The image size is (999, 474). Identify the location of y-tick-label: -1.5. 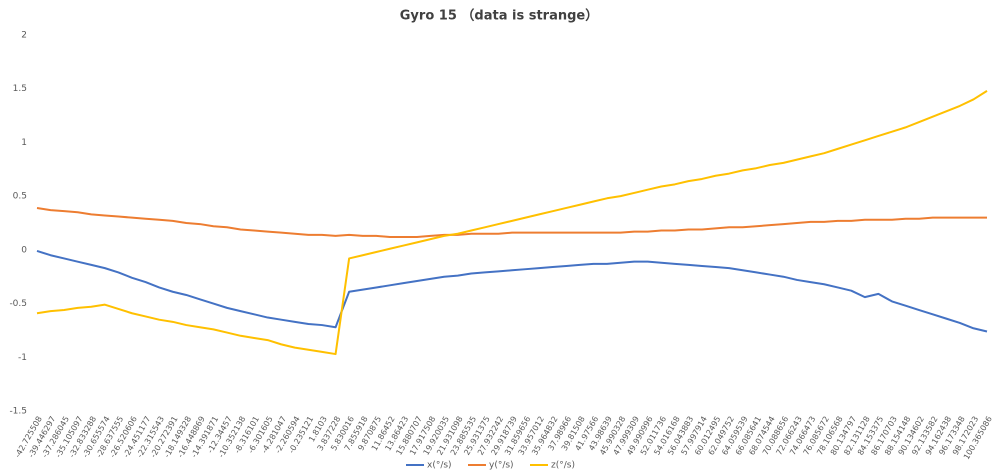
(18, 412).